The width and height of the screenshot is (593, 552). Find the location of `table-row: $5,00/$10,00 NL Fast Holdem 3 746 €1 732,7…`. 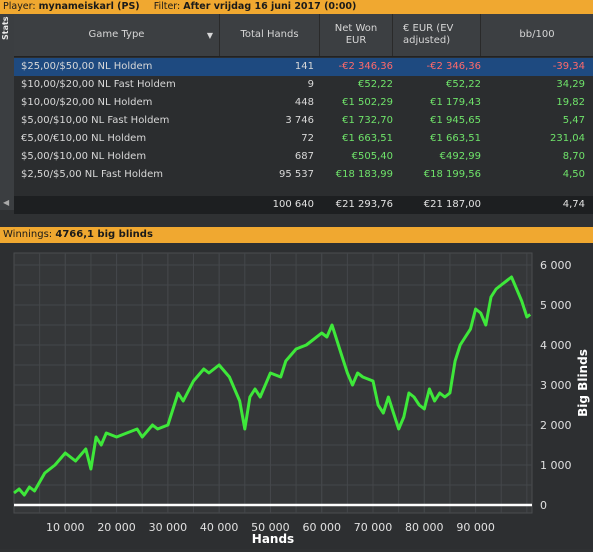

table-row: $5,00/$10,00 NL Fast Holdem 3 746 €1 732,7… is located at coordinates (303, 121).